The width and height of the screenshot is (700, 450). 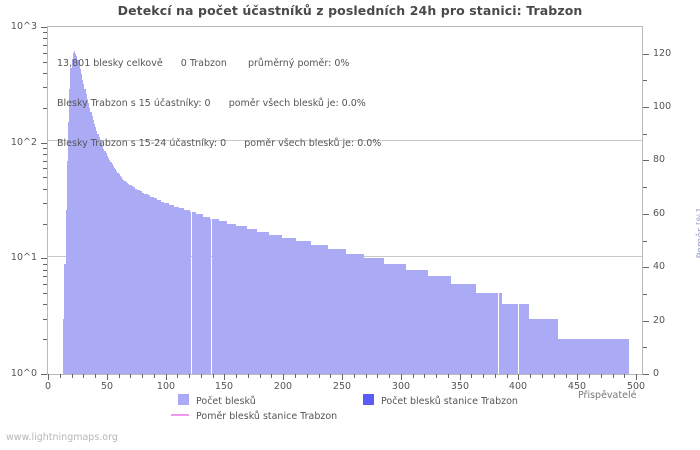 I want to click on legend-item-0: Počet blesků, so click(x=217, y=400).